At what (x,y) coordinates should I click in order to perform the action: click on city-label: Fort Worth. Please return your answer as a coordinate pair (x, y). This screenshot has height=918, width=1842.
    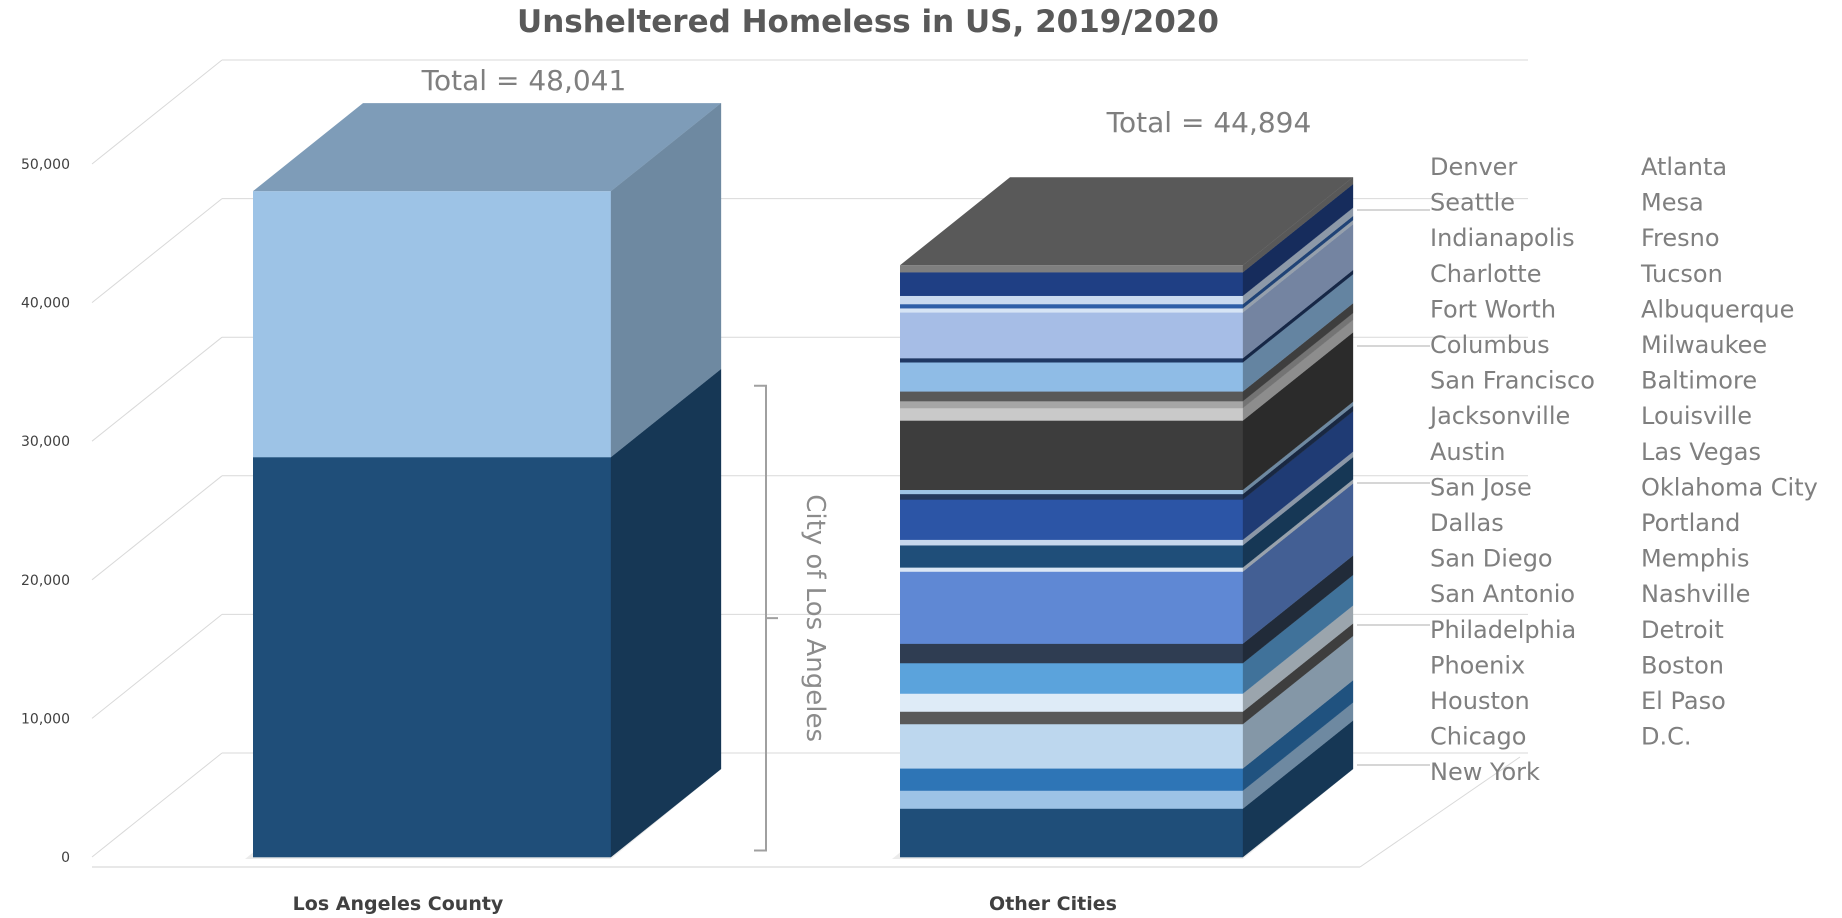
    Looking at the image, I should click on (1493, 309).